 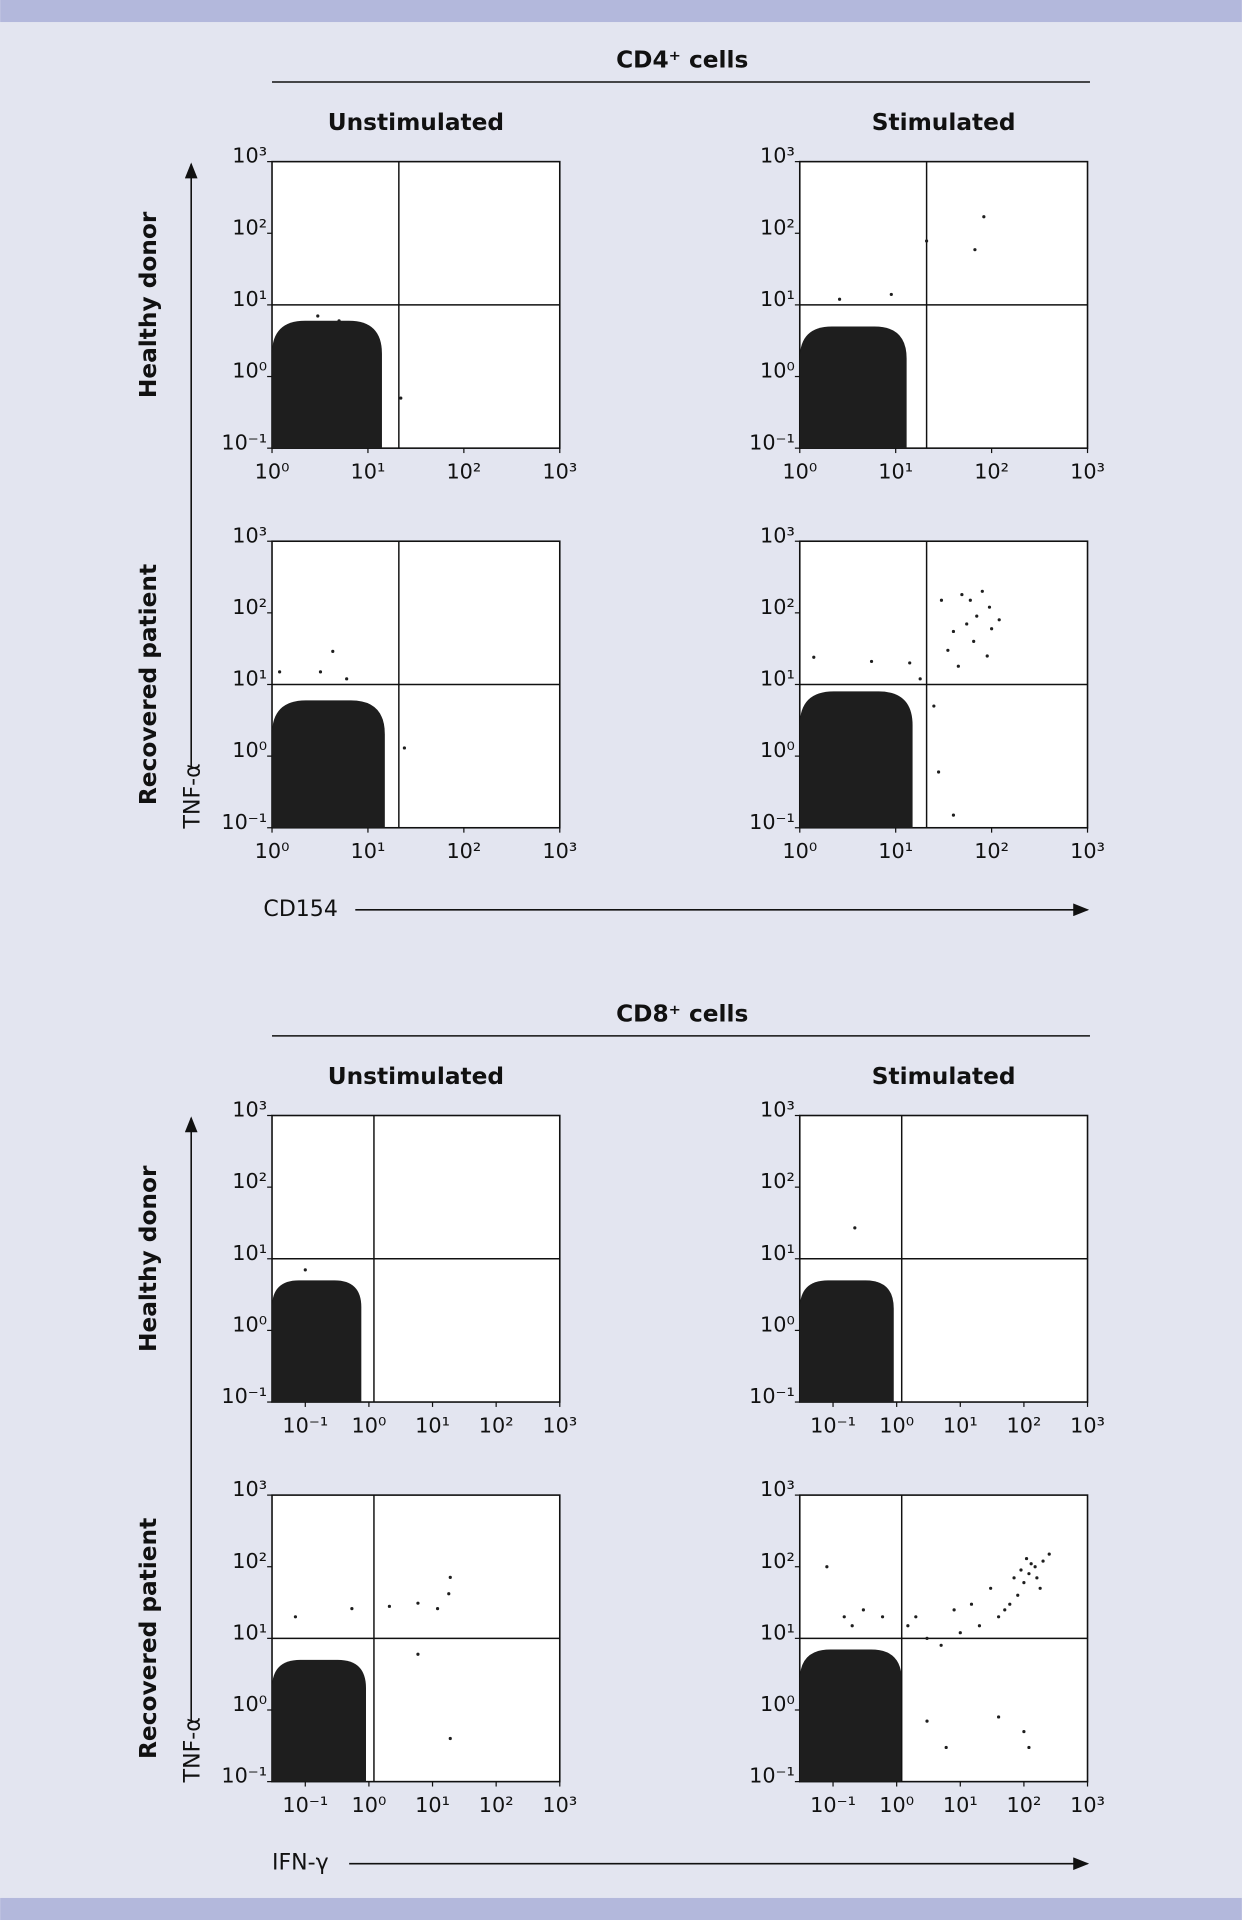 What do you see at coordinates (148, 1258) in the screenshot?
I see `row-label: Healthy donor` at bounding box center [148, 1258].